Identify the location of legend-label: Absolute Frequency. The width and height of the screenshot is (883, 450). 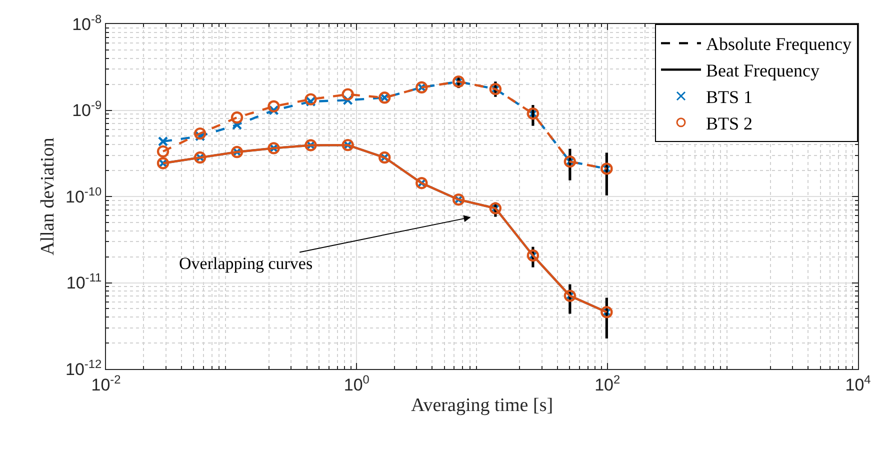
(779, 44).